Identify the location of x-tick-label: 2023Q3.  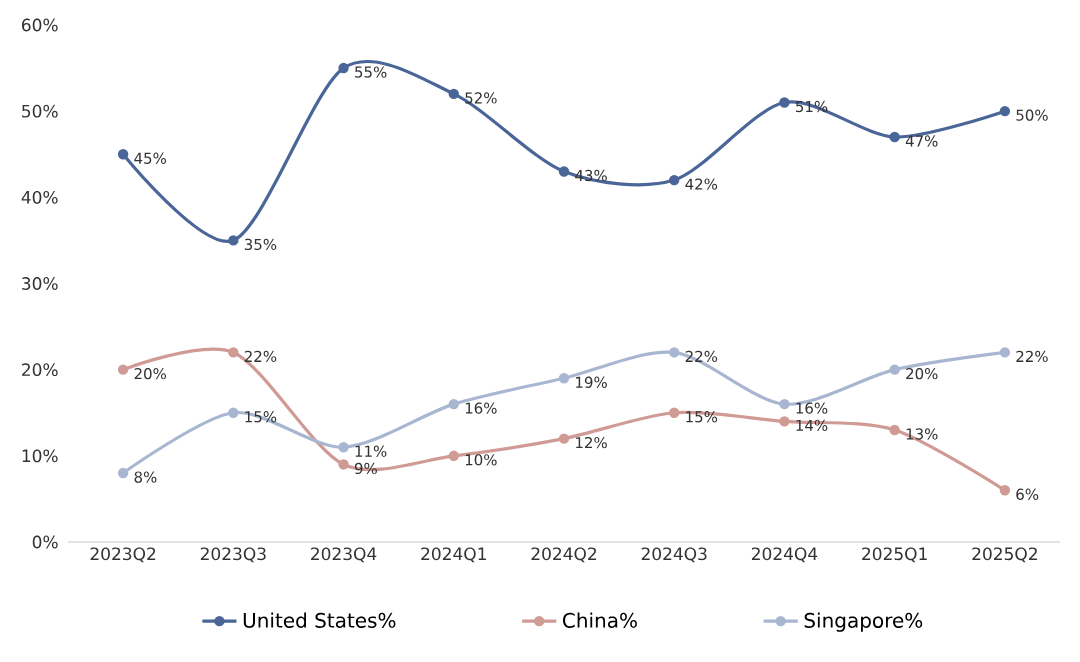
(233, 555).